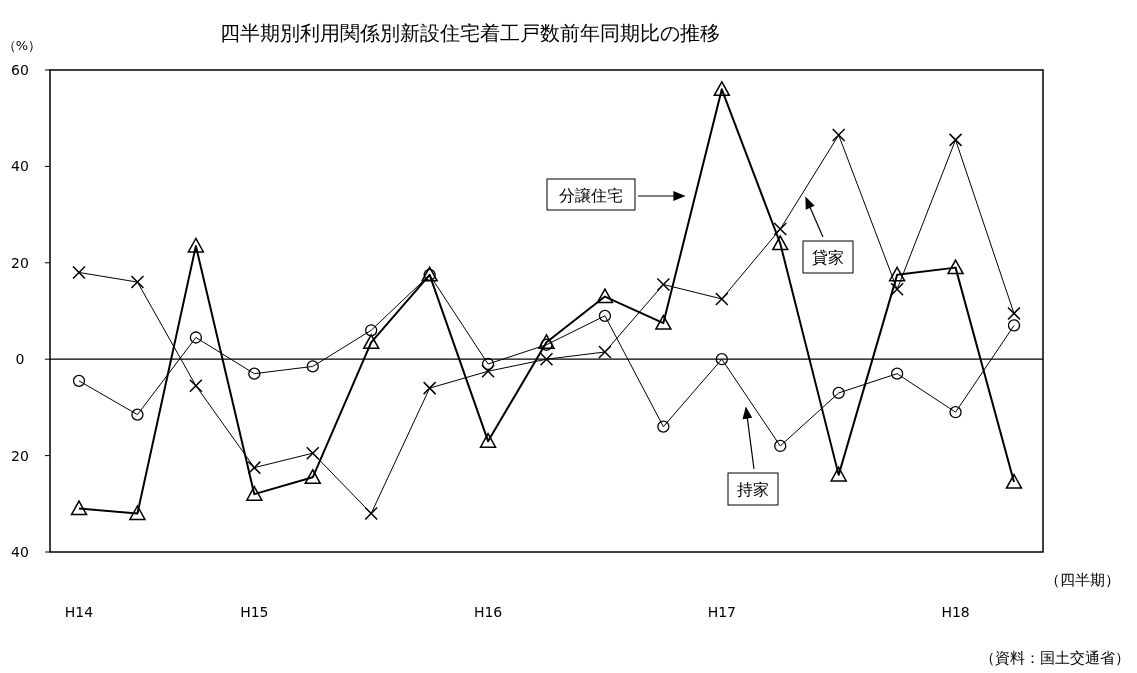  I want to click on x-tick-label: H15, so click(254, 612).